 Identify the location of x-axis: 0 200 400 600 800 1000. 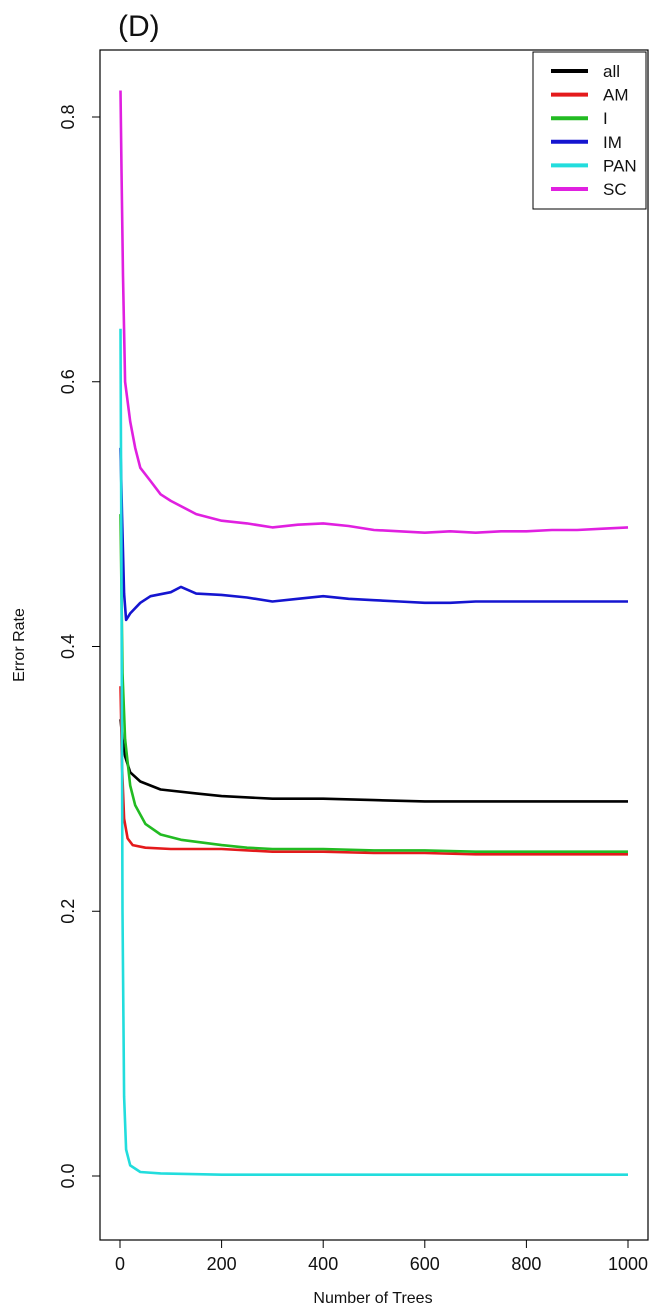
(381, 1257).